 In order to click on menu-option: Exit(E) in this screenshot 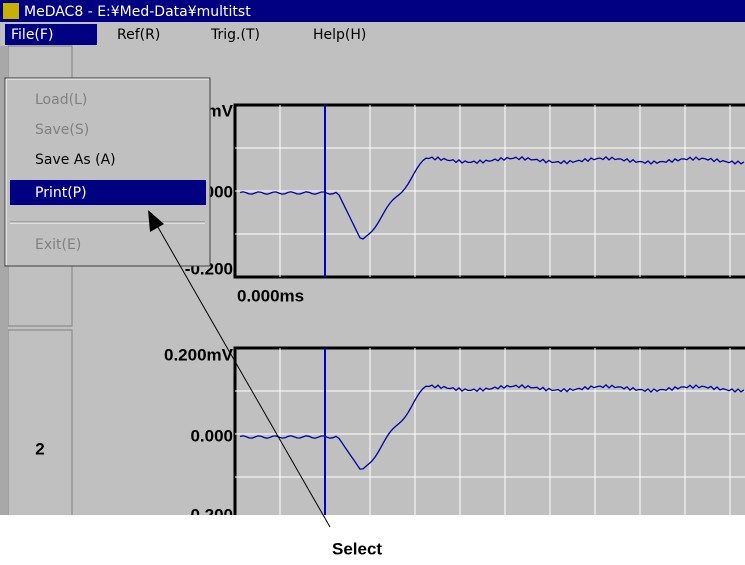, I will do `click(58, 245)`.